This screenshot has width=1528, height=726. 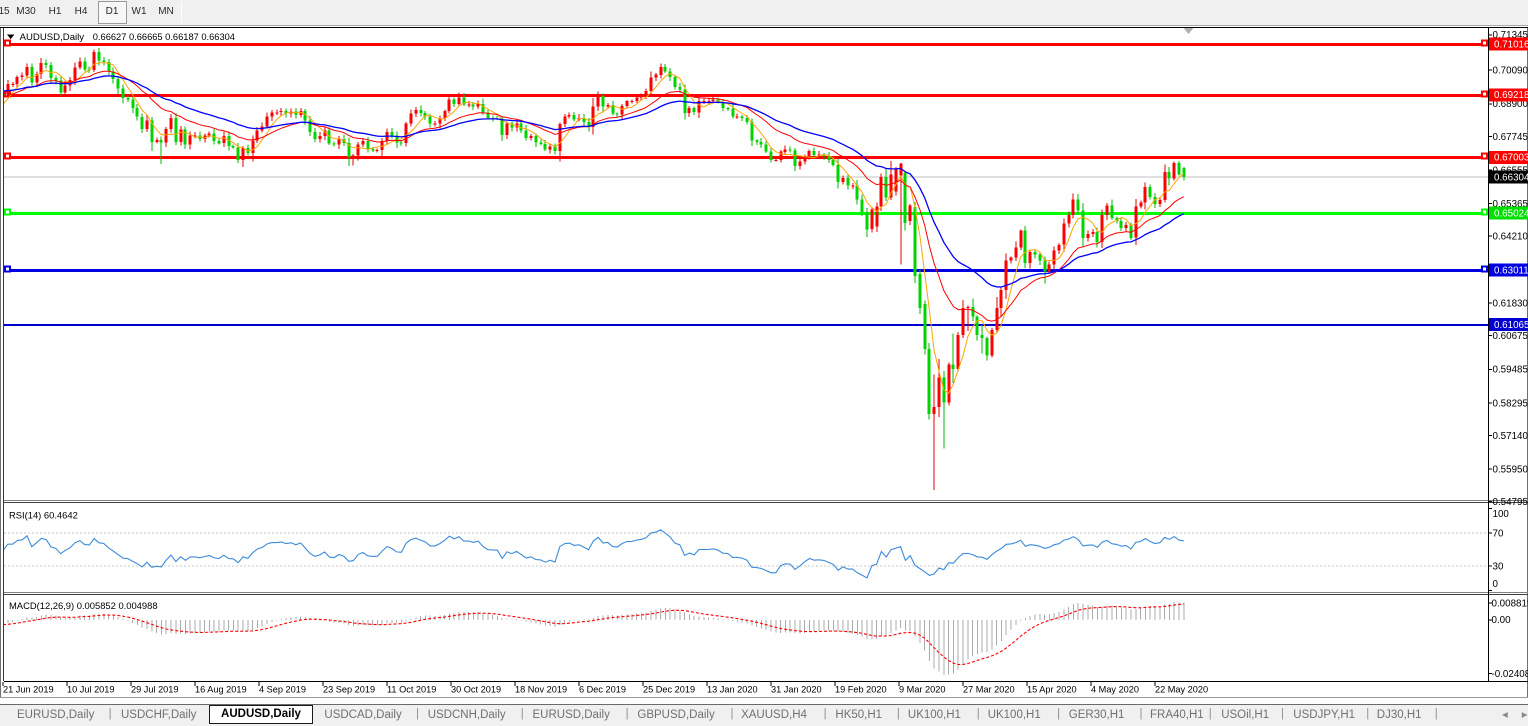 I want to click on svg-text: 4 May 2020, so click(x=1115, y=690).